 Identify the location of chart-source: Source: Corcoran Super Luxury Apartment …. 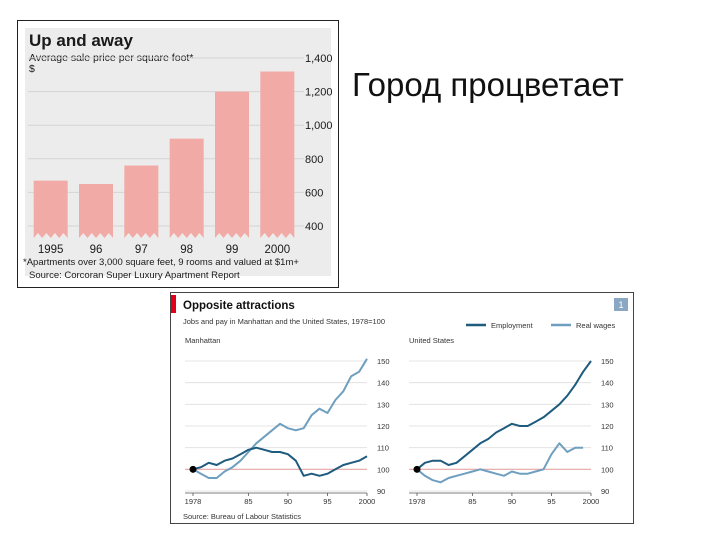
(134, 275).